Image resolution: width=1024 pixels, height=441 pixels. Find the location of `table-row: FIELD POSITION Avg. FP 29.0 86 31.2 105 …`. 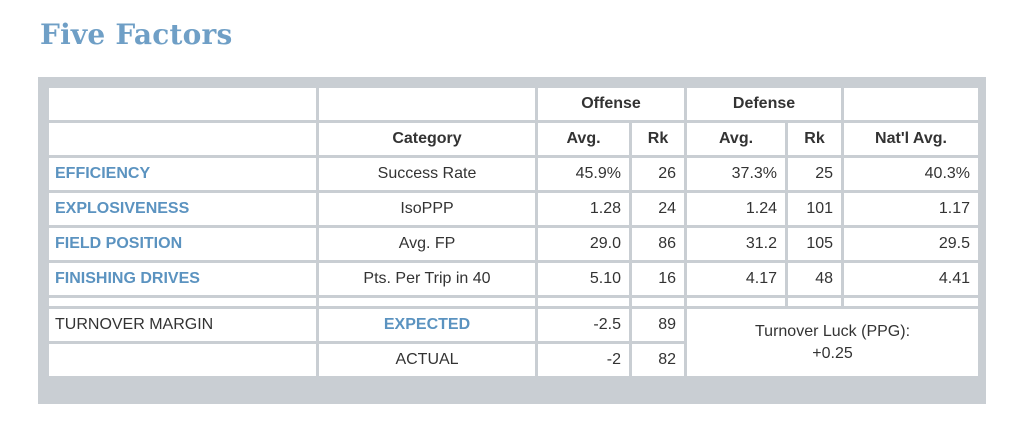

table-row: FIELD POSITION Avg. FP 29.0 86 31.2 105 … is located at coordinates (514, 244).